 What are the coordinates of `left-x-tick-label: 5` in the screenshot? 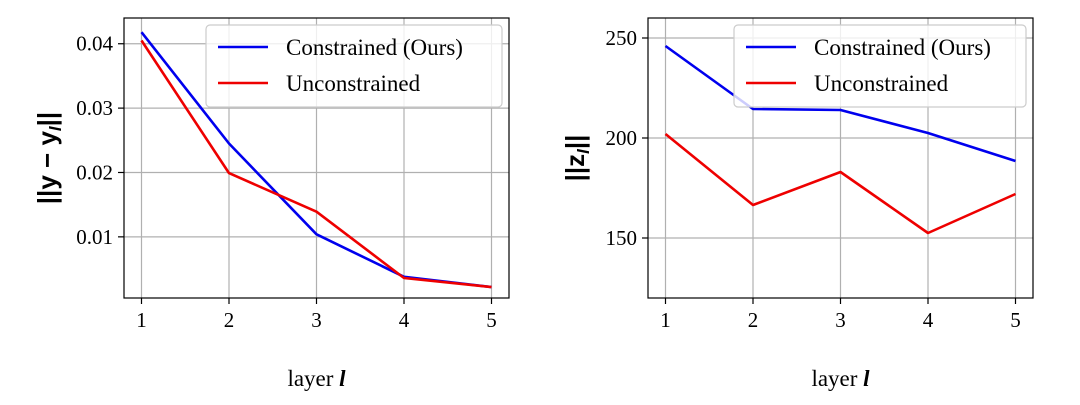 It's located at (491, 320).